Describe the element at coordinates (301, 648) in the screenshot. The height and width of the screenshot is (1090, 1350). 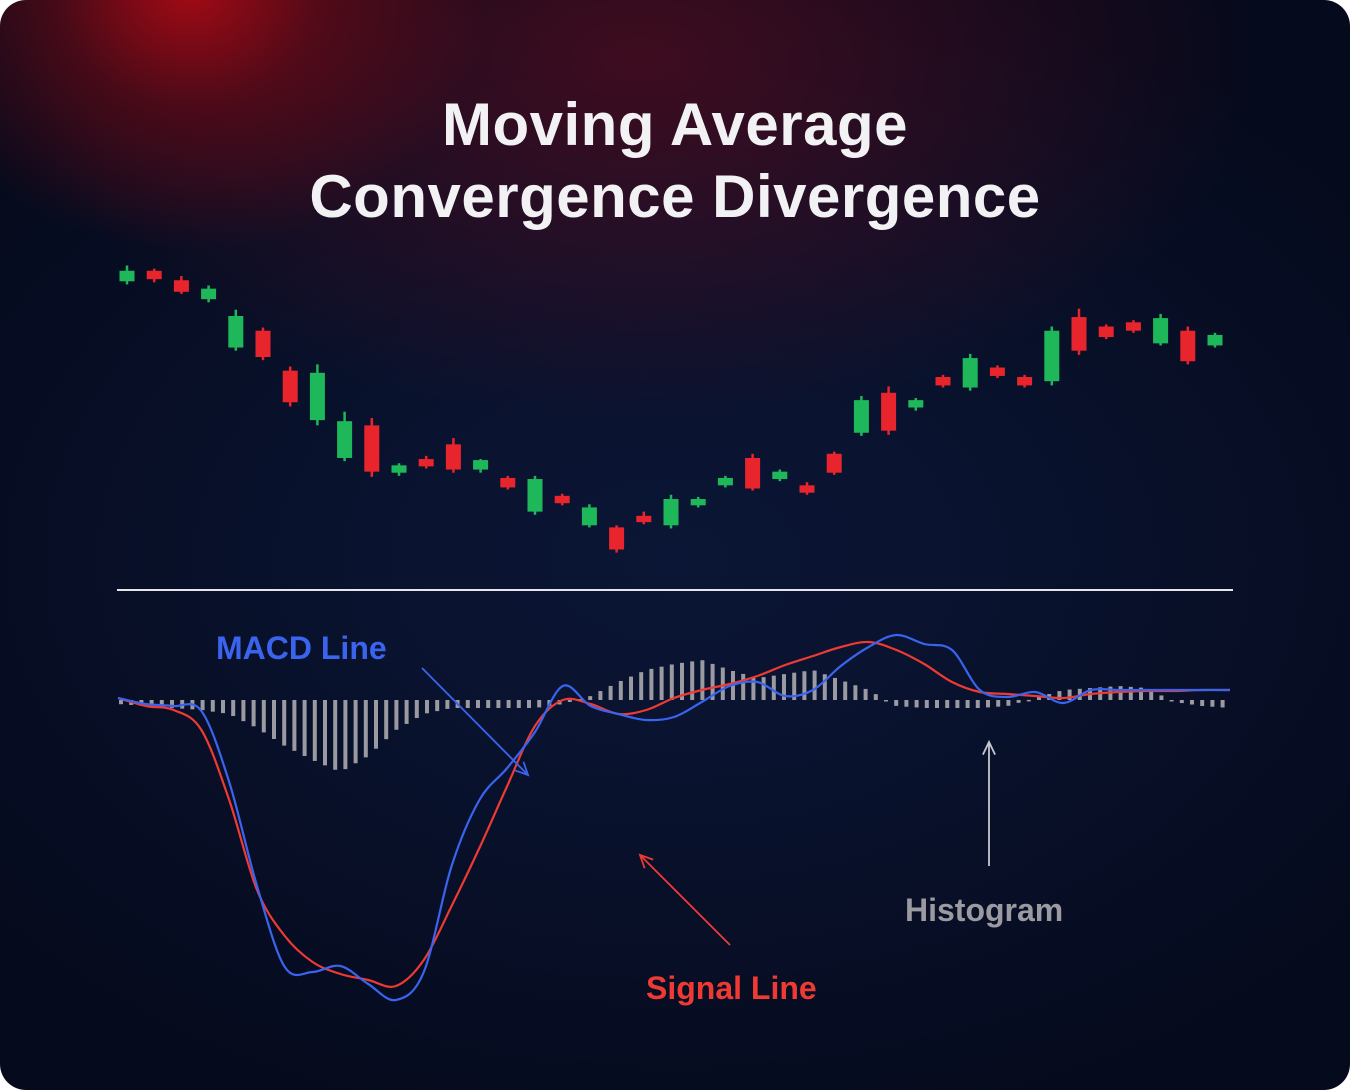
I see `macd-line-label: MACD Line` at that location.